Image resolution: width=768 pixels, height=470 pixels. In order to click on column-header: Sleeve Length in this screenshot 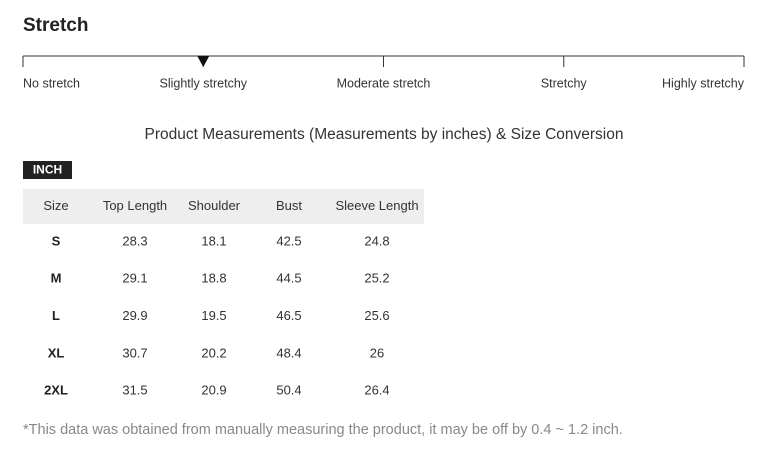, I will do `click(376, 205)`.